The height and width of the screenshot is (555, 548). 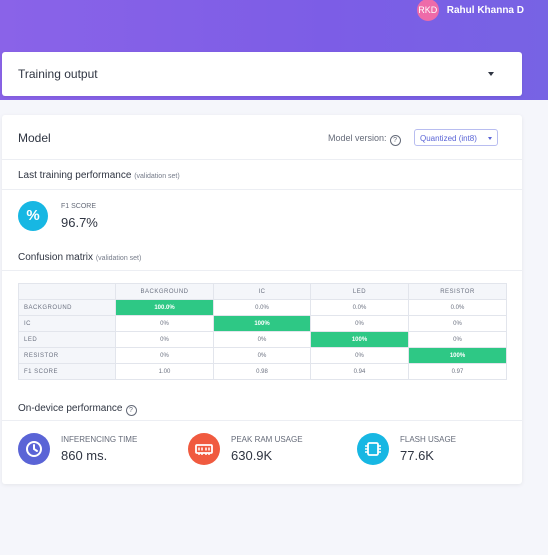 I want to click on metric-label: FLASH USAGE, so click(x=428, y=439).